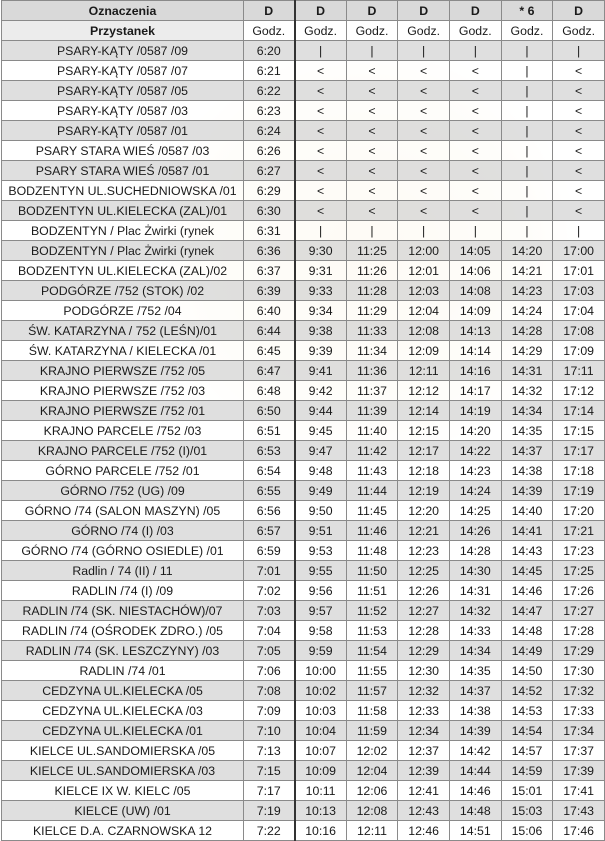 Image resolution: width=605 pixels, height=841 pixels. What do you see at coordinates (578, 350) in the screenshot?
I see `time-cell: 17:09` at bounding box center [578, 350].